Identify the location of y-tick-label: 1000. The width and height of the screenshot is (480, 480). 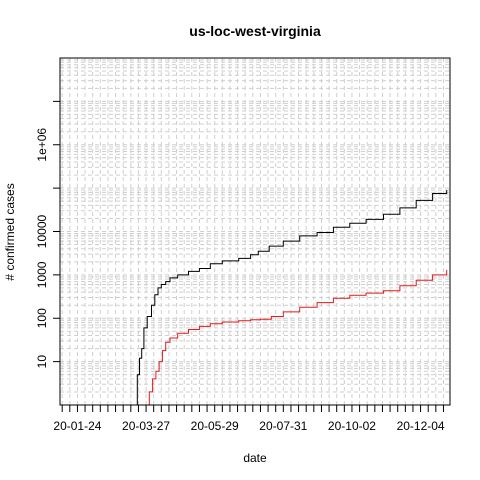
(42, 274).